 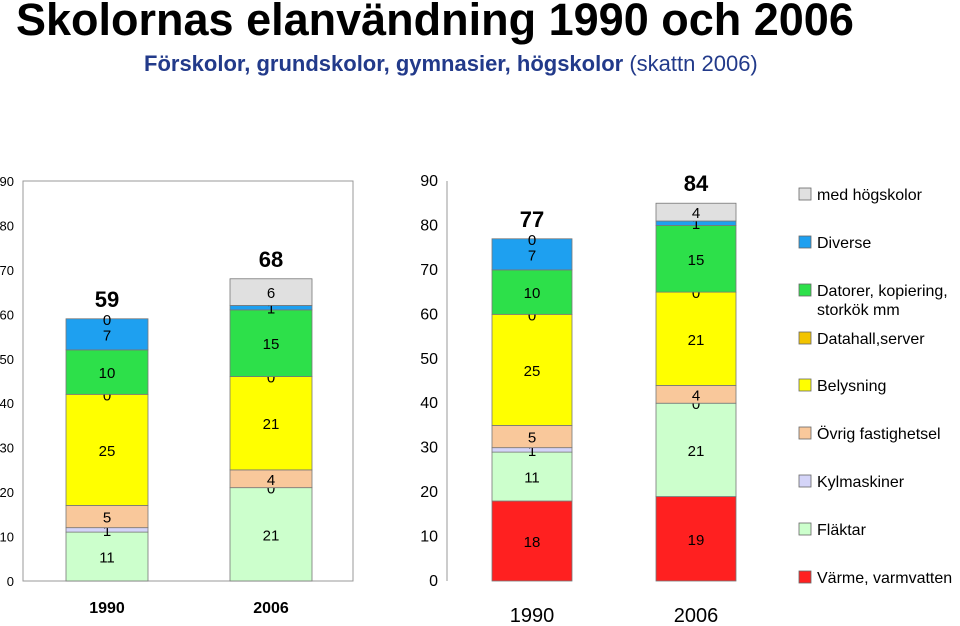 What do you see at coordinates (861, 482) in the screenshot?
I see `legend-label-kylmaskiner: Kylmaskiner` at bounding box center [861, 482].